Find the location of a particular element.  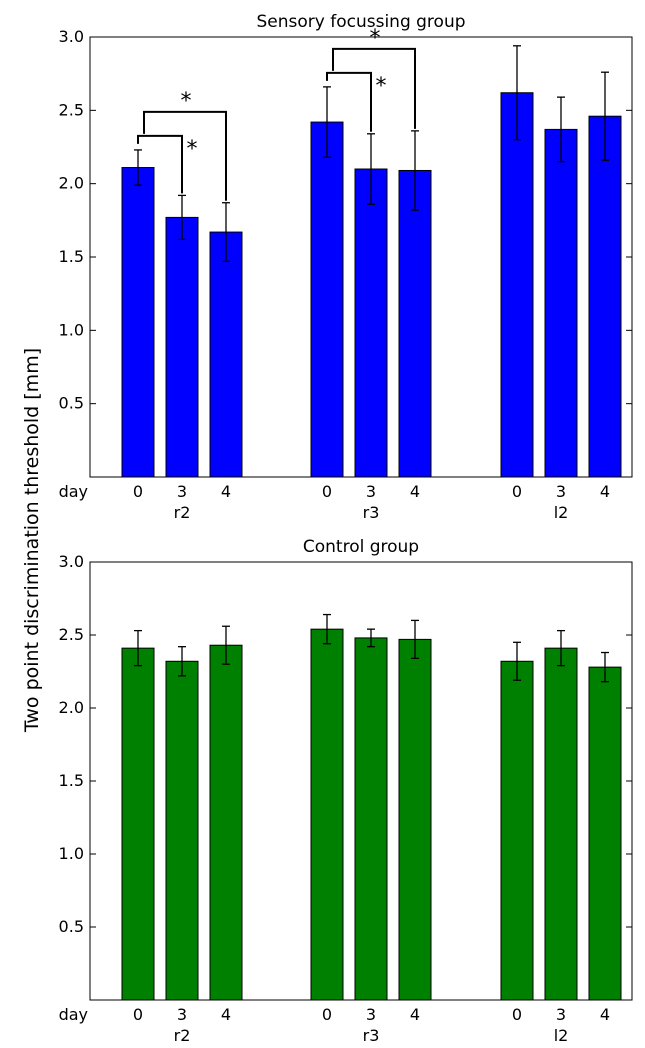

y-axis-label: Two point discrimination threshold [mm] is located at coordinates (32, 540).